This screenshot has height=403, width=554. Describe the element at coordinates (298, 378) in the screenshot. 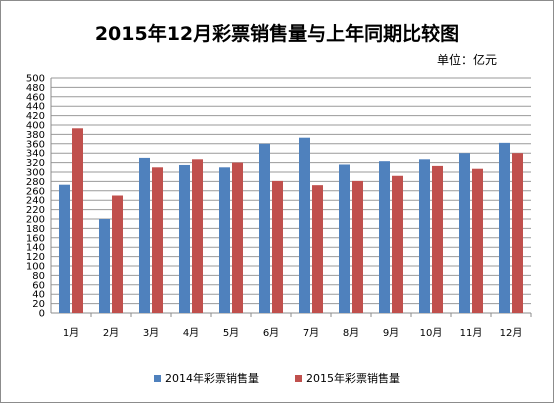

I see `legend-swatch-2015` at that location.